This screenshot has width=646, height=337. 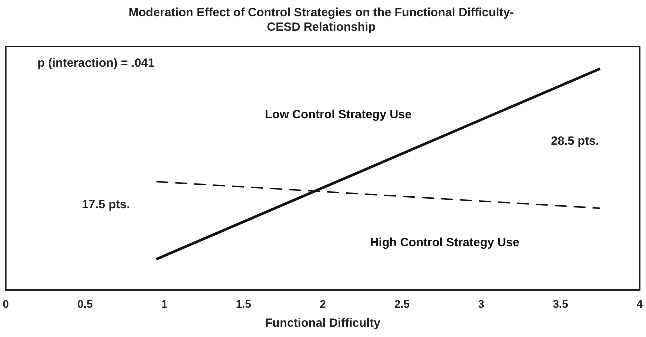 What do you see at coordinates (97, 63) in the screenshot?
I see `annotation: p (interaction) = .041` at bounding box center [97, 63].